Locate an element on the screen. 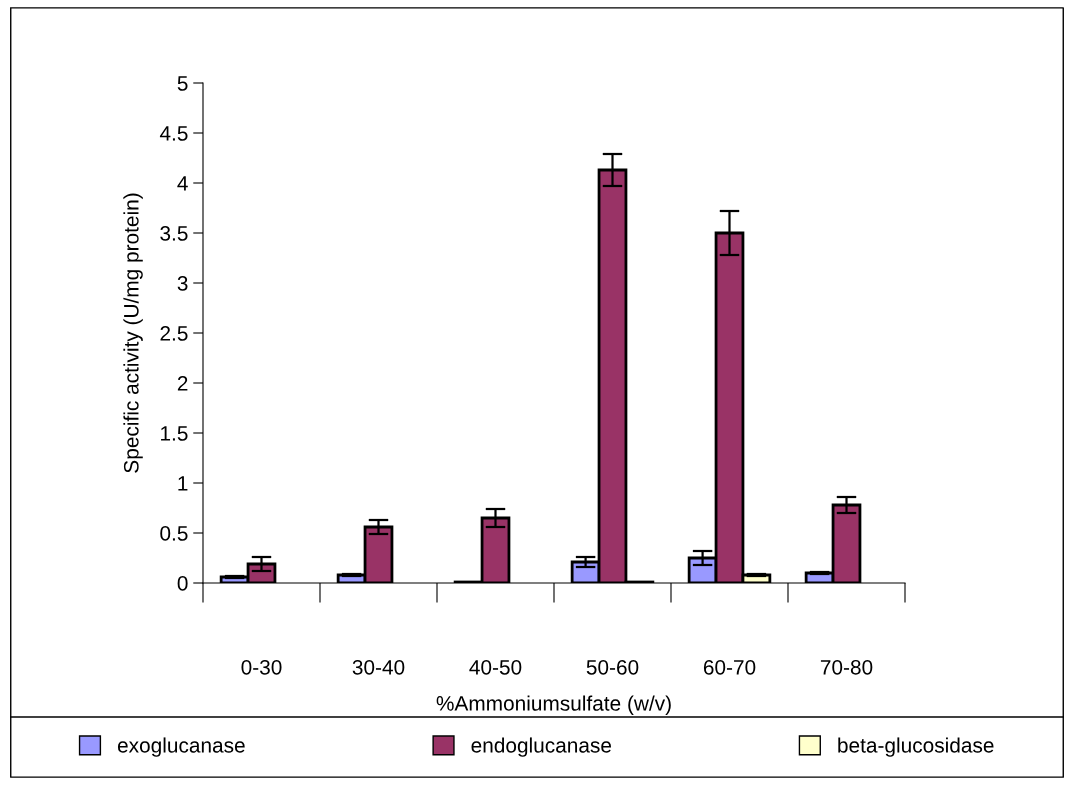  x-tick-label: 50-60 is located at coordinates (612, 667).